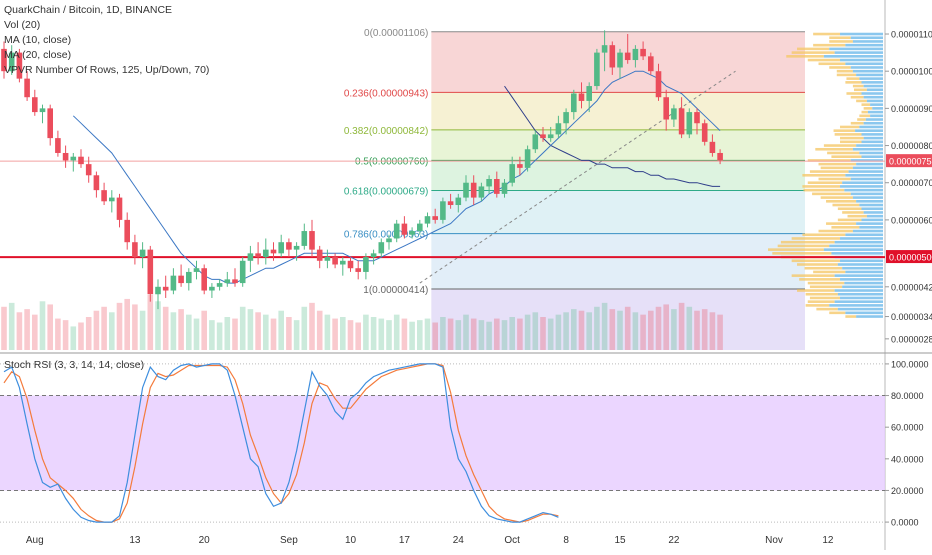 This screenshot has height=555, width=932. I want to click on symbol-title: QuarkChain / Bitcoin, 1D, BINANCE, so click(88, 10).